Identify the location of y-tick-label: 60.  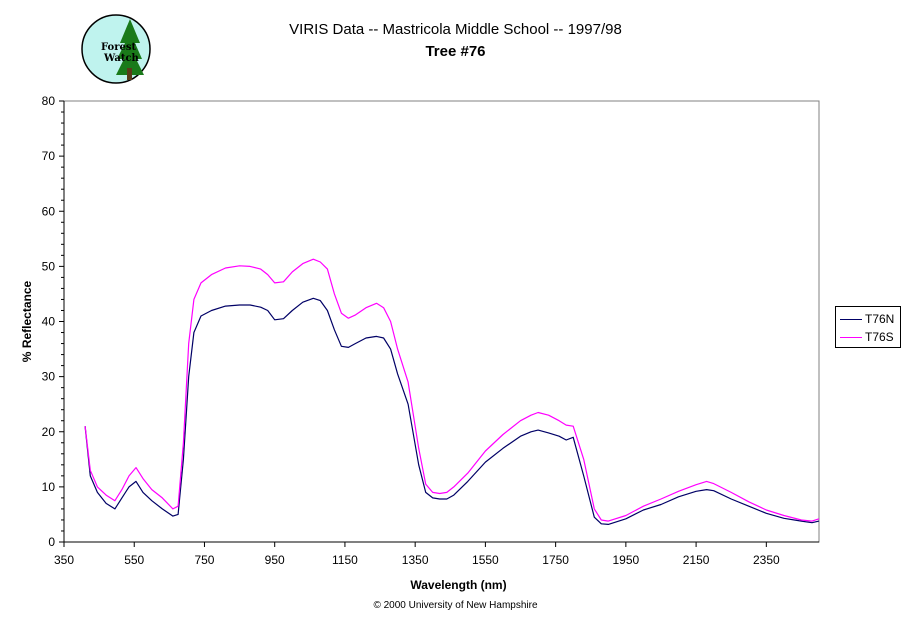
(49, 211).